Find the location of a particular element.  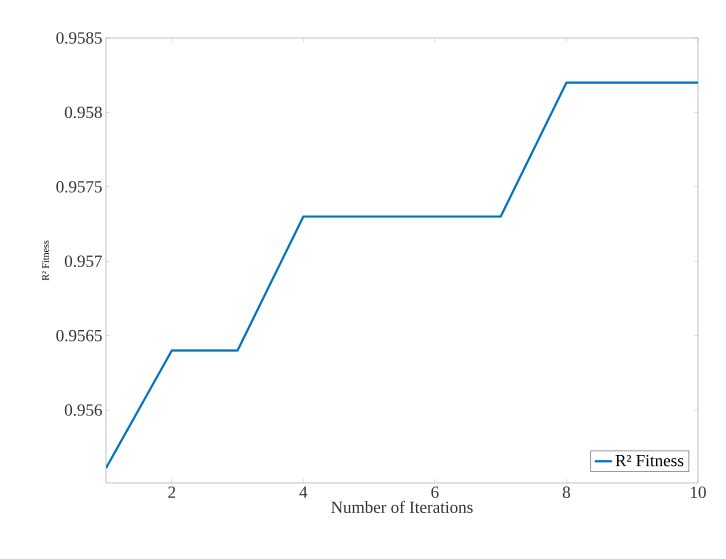

legend-label: R² Fitness is located at coordinates (650, 460).